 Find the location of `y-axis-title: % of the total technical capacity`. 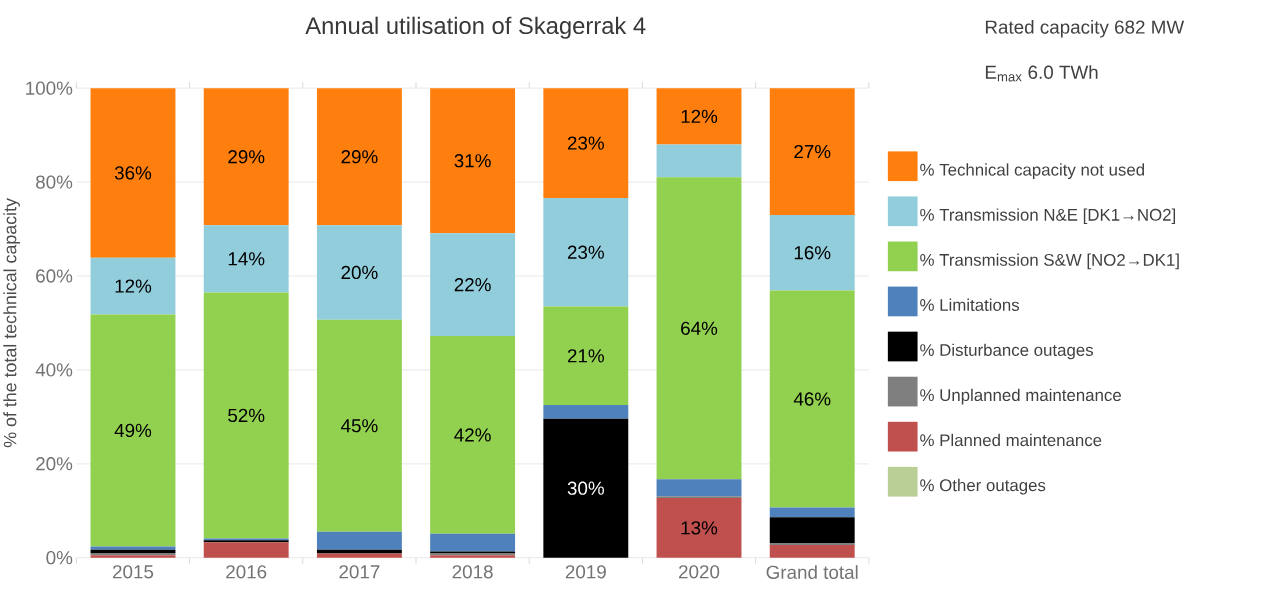

y-axis-title: % of the total technical capacity is located at coordinates (11, 322).